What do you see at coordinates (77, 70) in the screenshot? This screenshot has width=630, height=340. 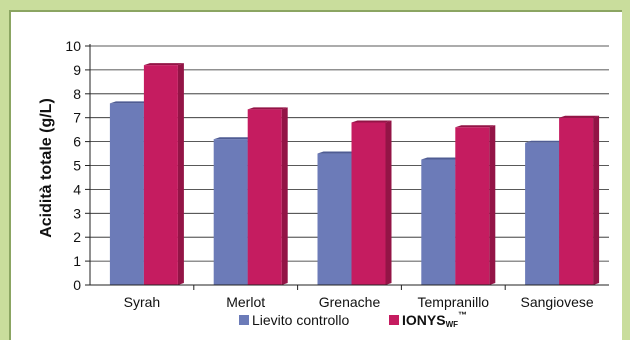 I see `y-tick-label: 9` at bounding box center [77, 70].